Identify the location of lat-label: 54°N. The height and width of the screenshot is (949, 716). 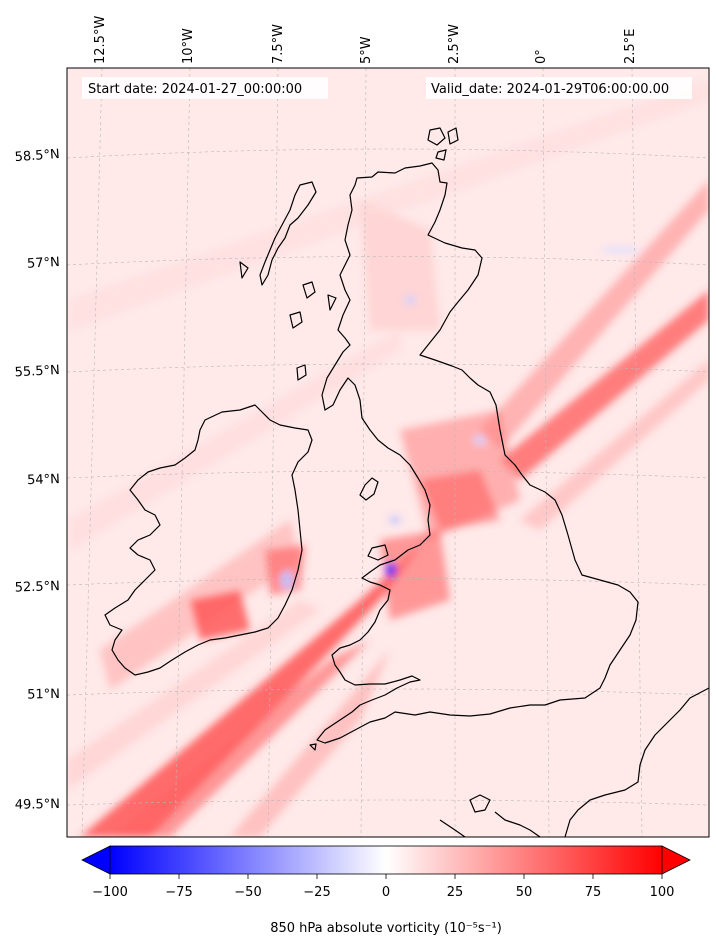
(43, 480).